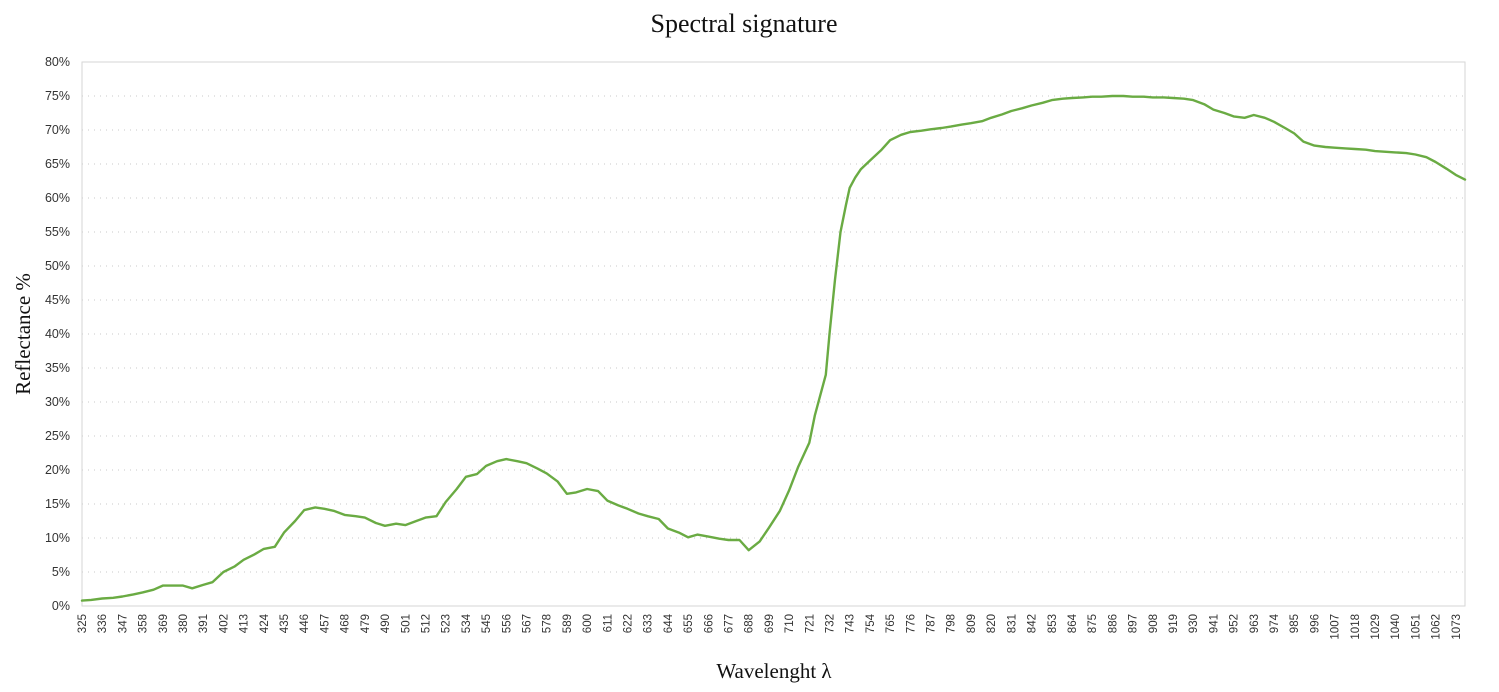 Image resolution: width=1499 pixels, height=692 pixels. I want to click on x-tick-label: 875, so click(1093, 623).